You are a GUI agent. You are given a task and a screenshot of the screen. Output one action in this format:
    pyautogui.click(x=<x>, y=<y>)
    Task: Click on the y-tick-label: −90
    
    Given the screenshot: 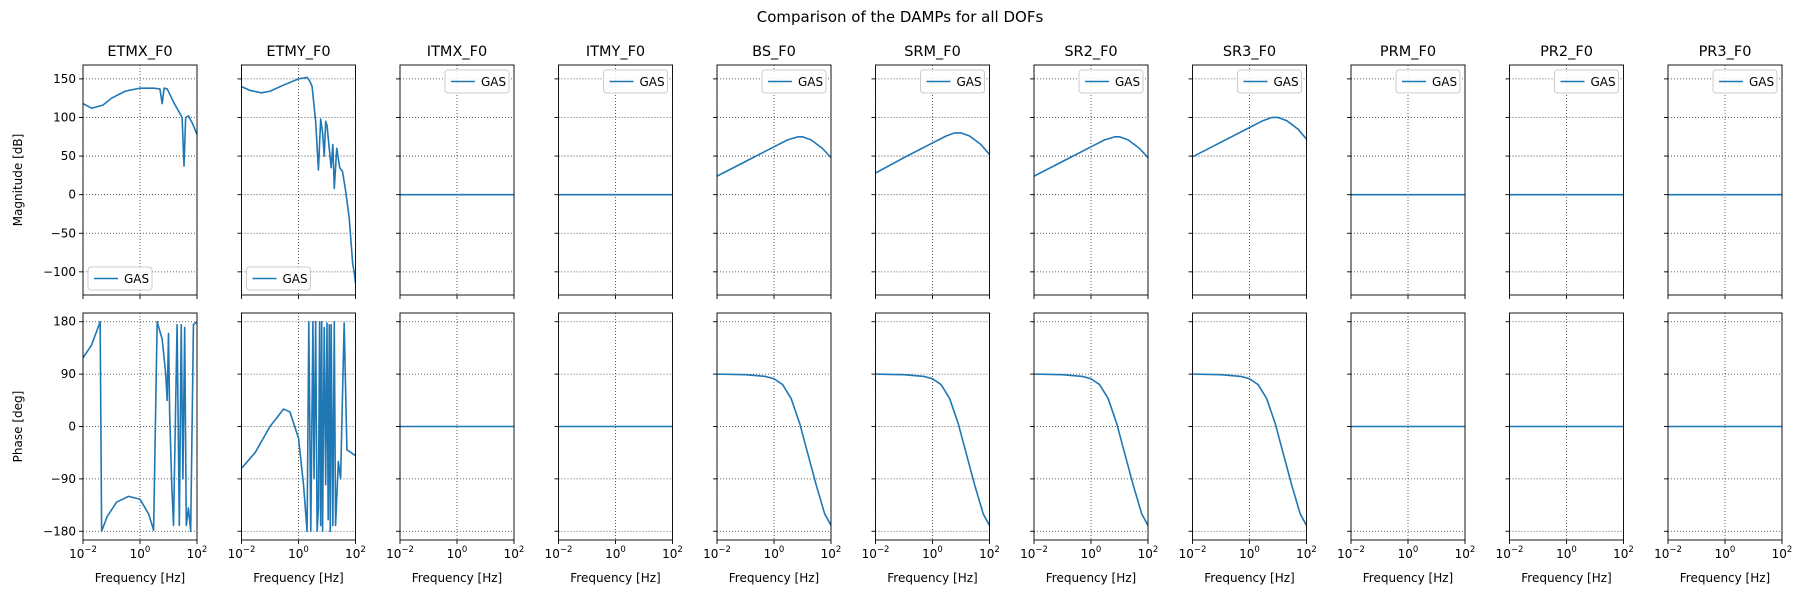 What is the action you would take?
    pyautogui.click(x=63, y=479)
    